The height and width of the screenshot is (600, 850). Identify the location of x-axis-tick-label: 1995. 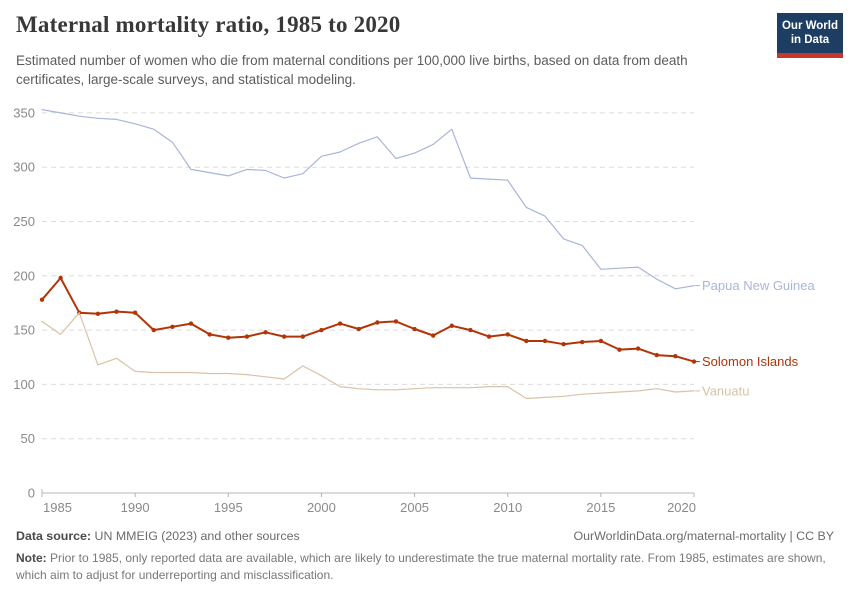
(228, 507).